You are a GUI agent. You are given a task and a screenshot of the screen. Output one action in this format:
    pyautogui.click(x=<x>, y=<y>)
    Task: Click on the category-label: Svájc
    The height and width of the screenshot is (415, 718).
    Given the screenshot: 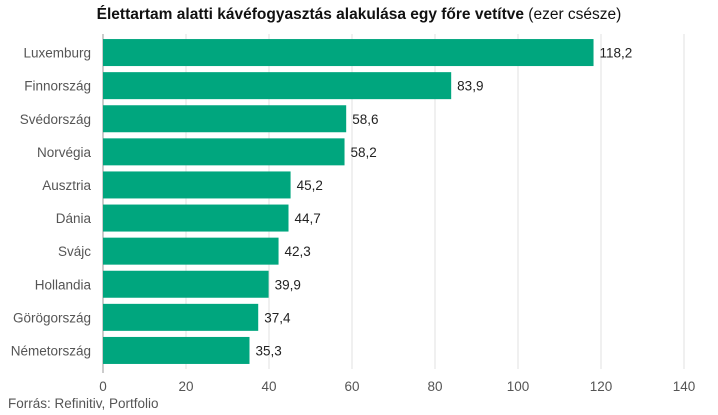 What is the action you would take?
    pyautogui.click(x=74, y=251)
    